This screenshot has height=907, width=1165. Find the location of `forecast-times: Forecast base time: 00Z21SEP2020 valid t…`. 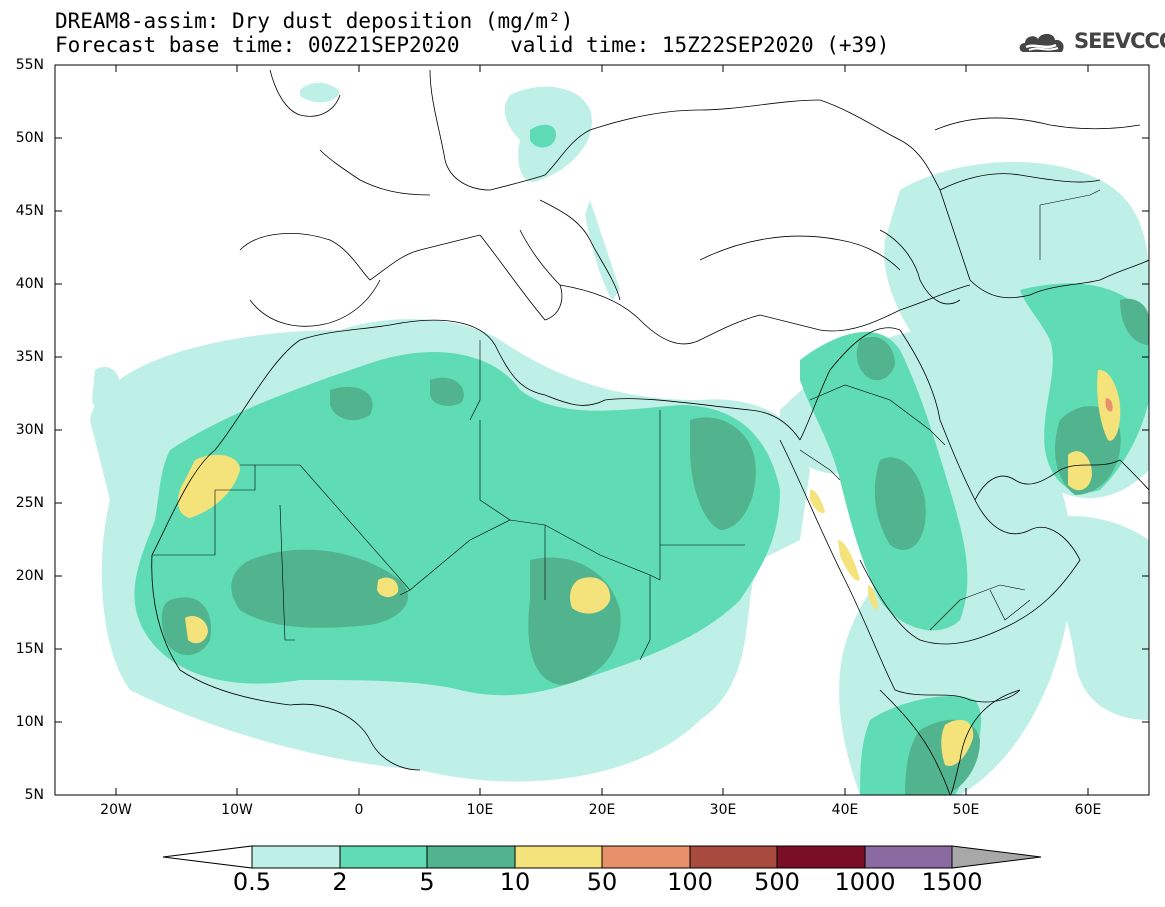

forecast-times: Forecast base time: 00Z21SEP2020 valid t… is located at coordinates (472, 45).